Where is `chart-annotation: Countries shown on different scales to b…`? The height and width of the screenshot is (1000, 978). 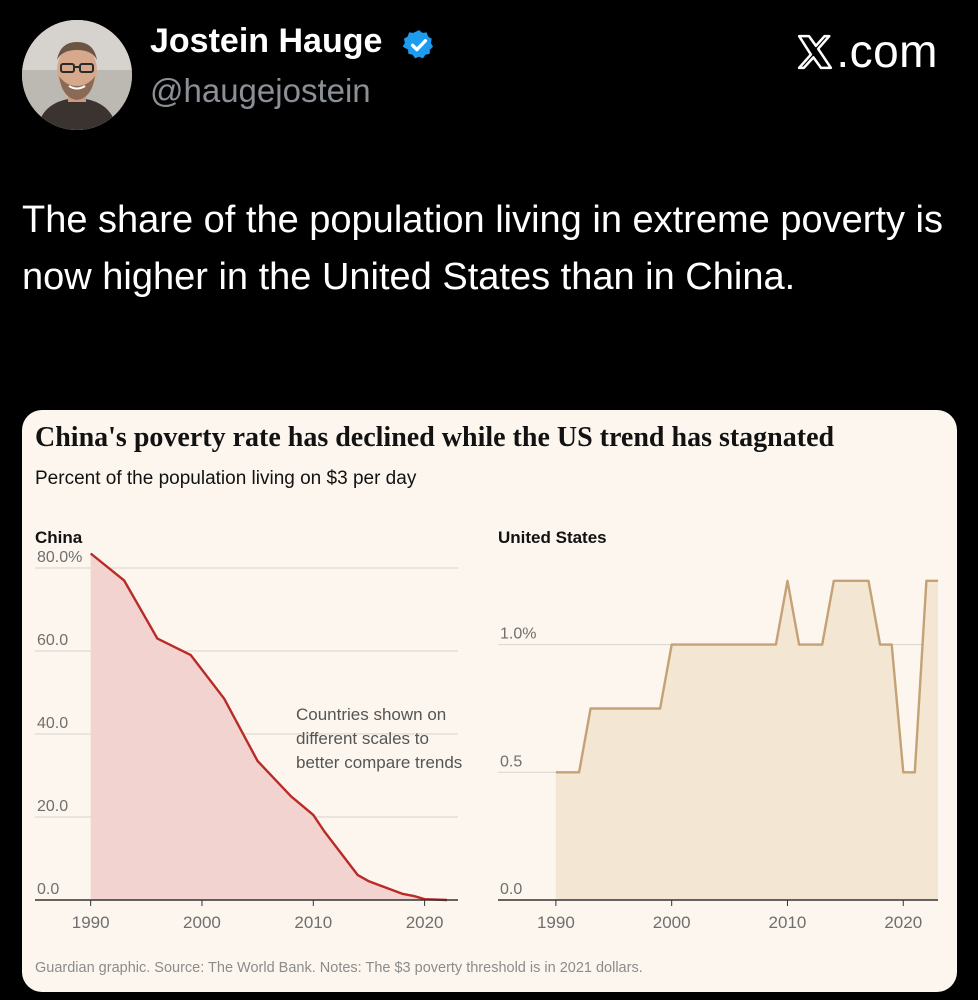
chart-annotation: Countries shown on different scales to b… is located at coordinates (379, 738).